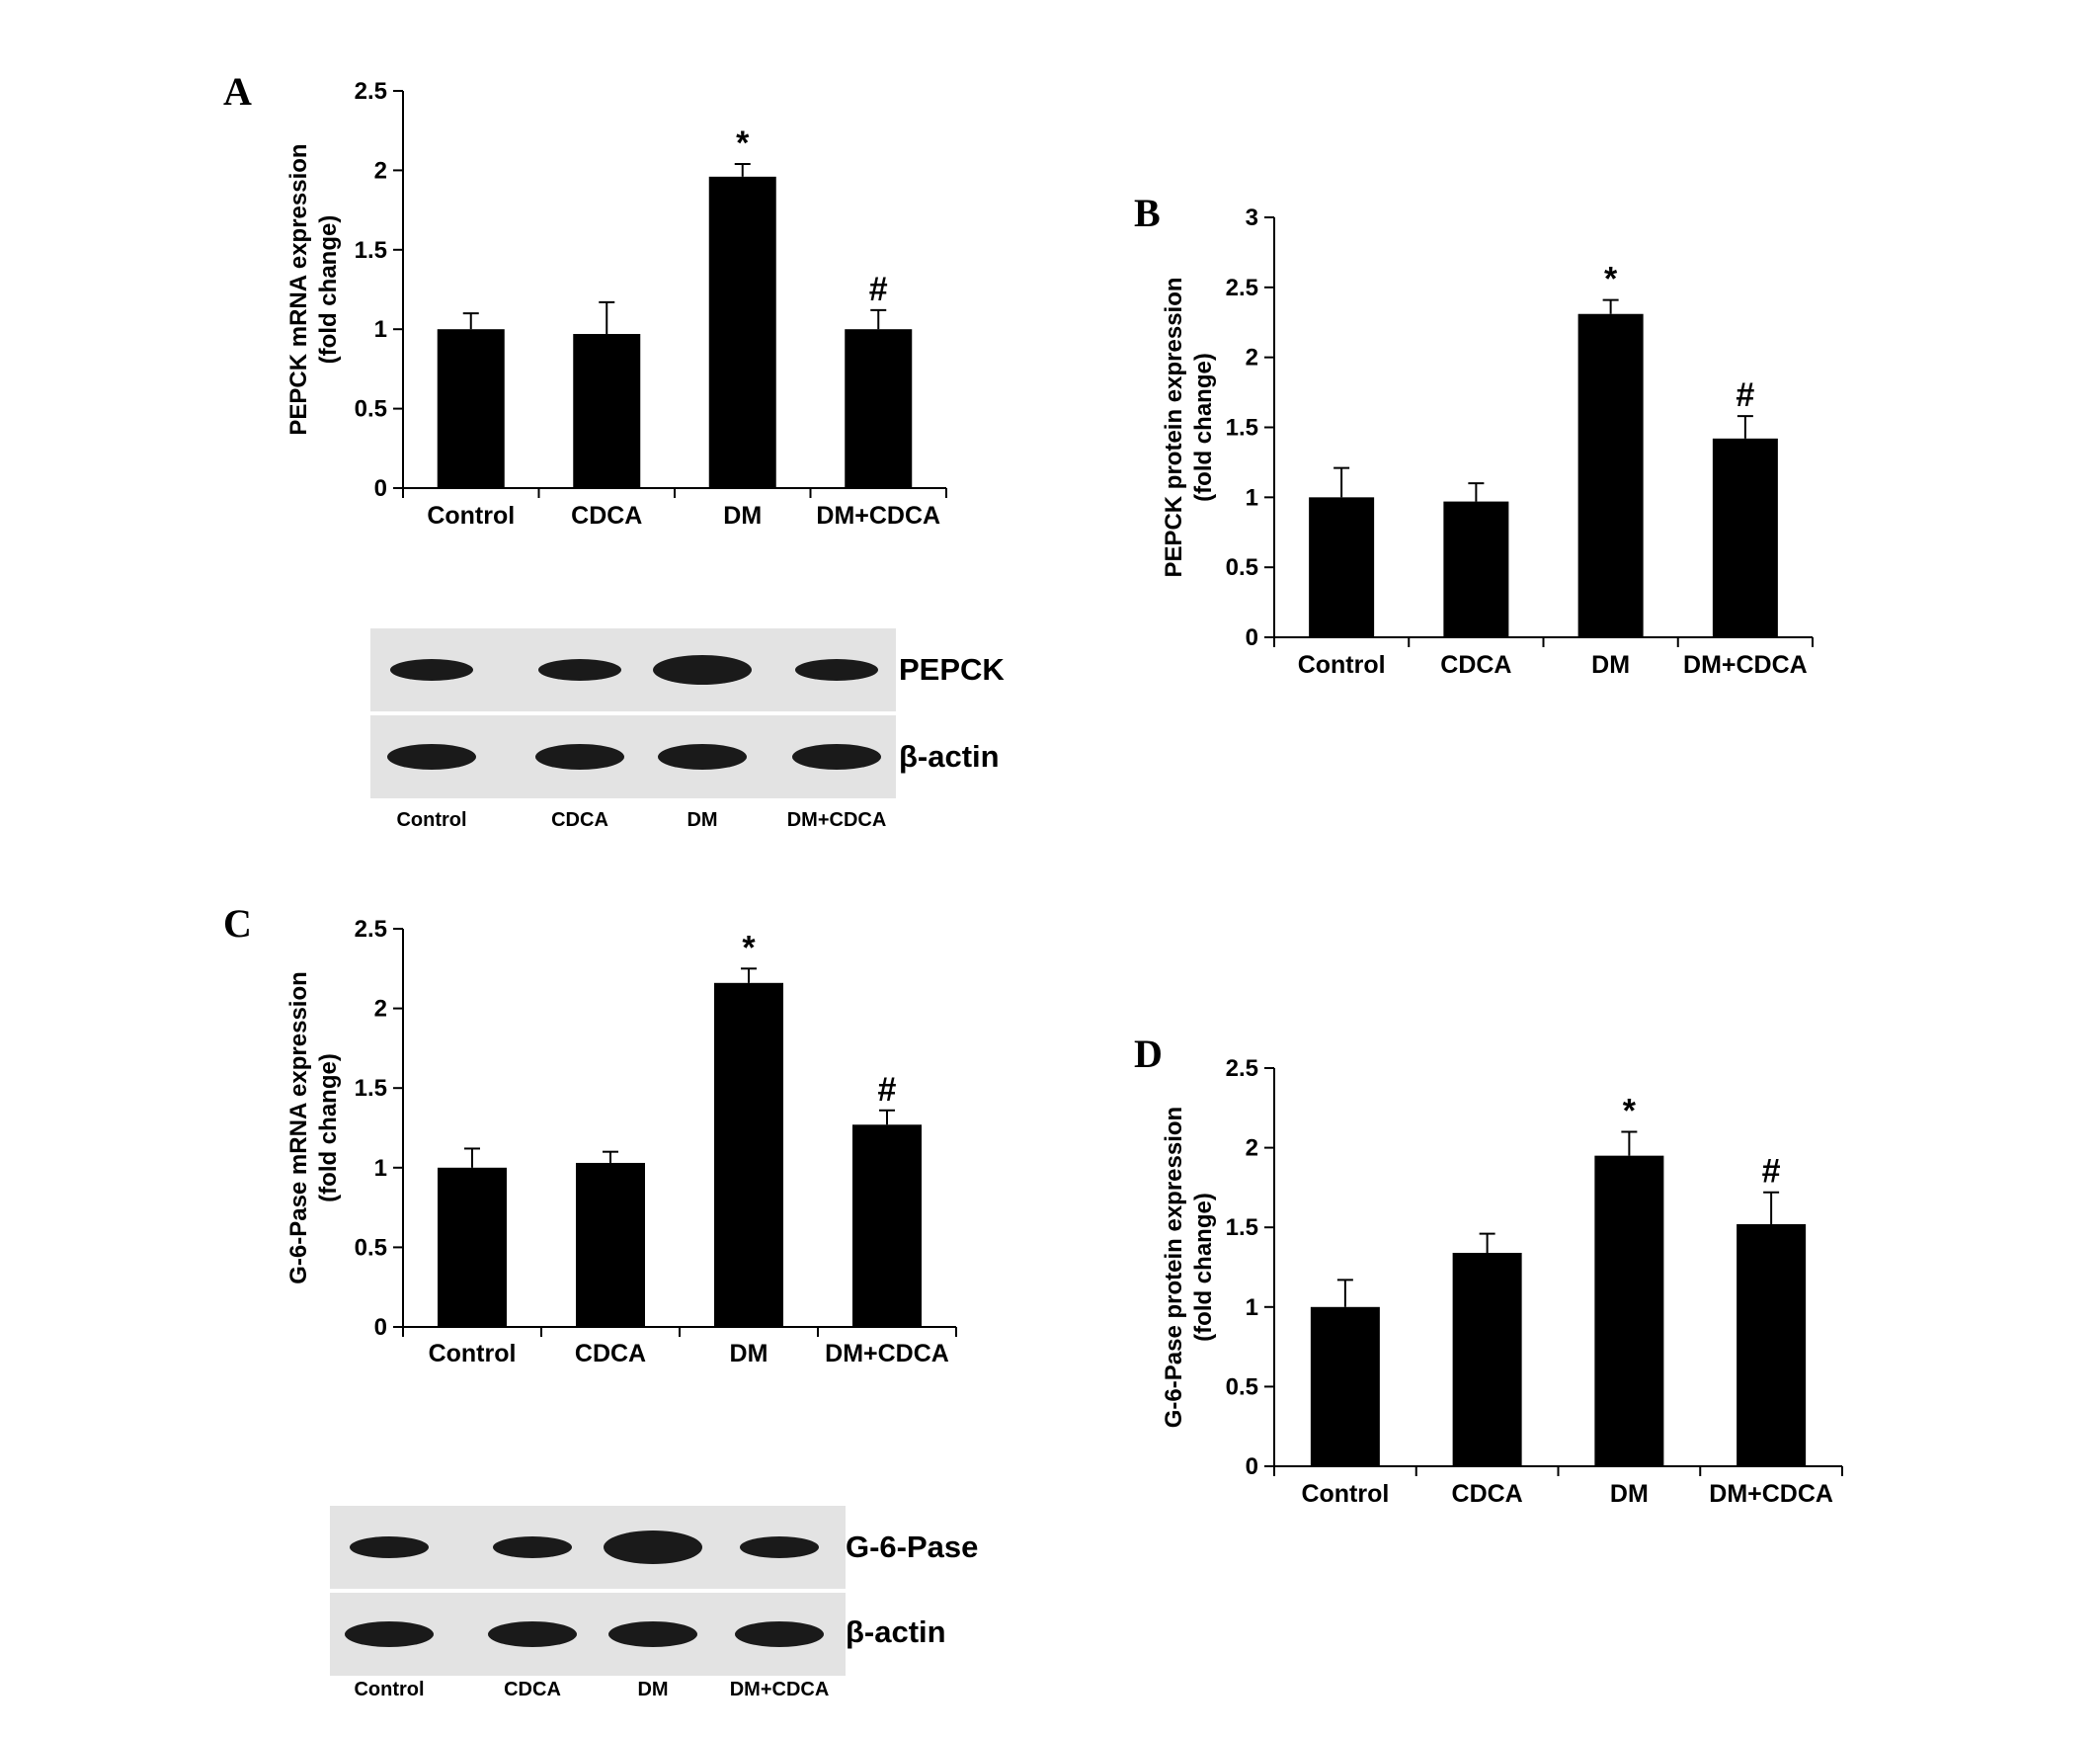  I want to click on y-tick-label: 3, so click(1252, 218).